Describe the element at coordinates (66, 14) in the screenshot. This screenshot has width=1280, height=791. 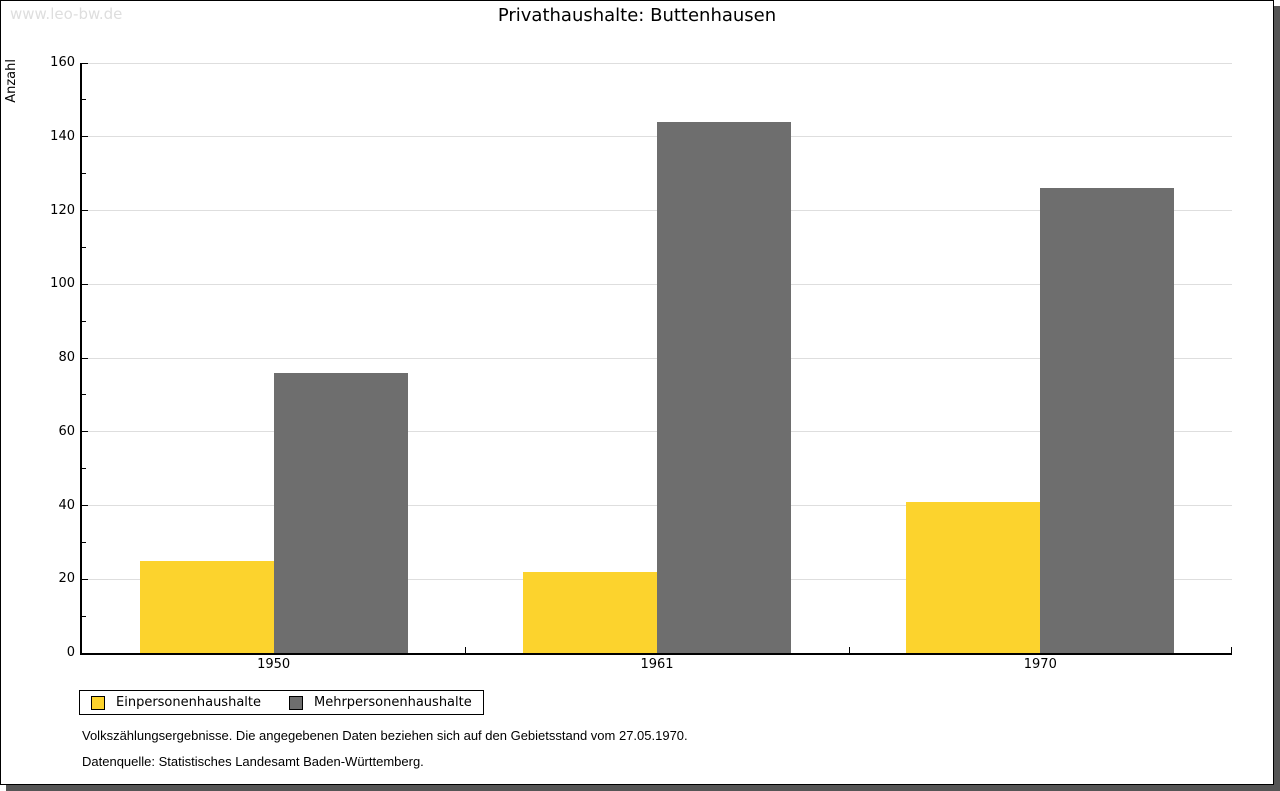
I see `watermark: www.leo-bw.de` at that location.